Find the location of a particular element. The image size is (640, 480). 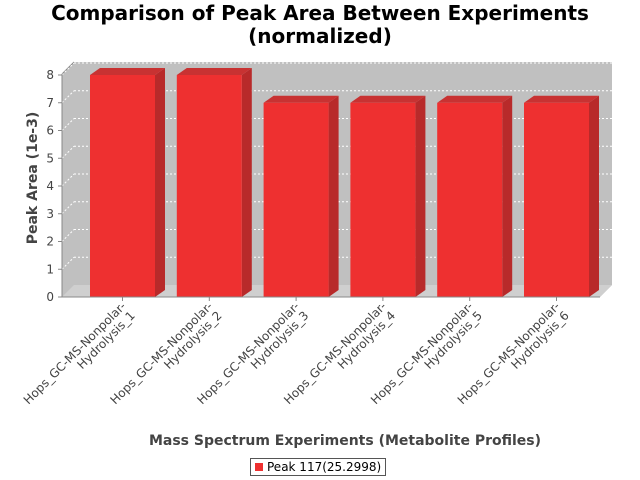

legend-swatch is located at coordinates (259, 467).